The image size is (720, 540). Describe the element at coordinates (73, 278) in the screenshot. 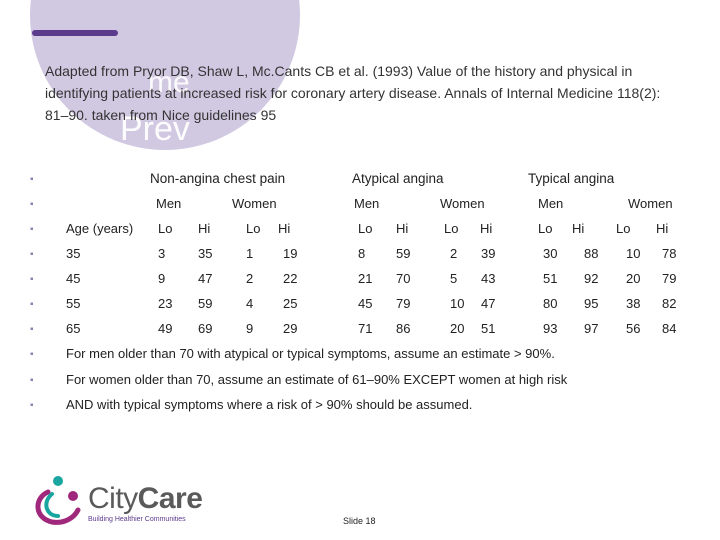

I see `row-age: 45` at that location.